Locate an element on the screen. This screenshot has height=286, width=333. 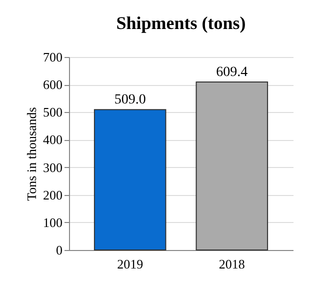
y-axis-title: Tons in thousands is located at coordinates (31, 154).